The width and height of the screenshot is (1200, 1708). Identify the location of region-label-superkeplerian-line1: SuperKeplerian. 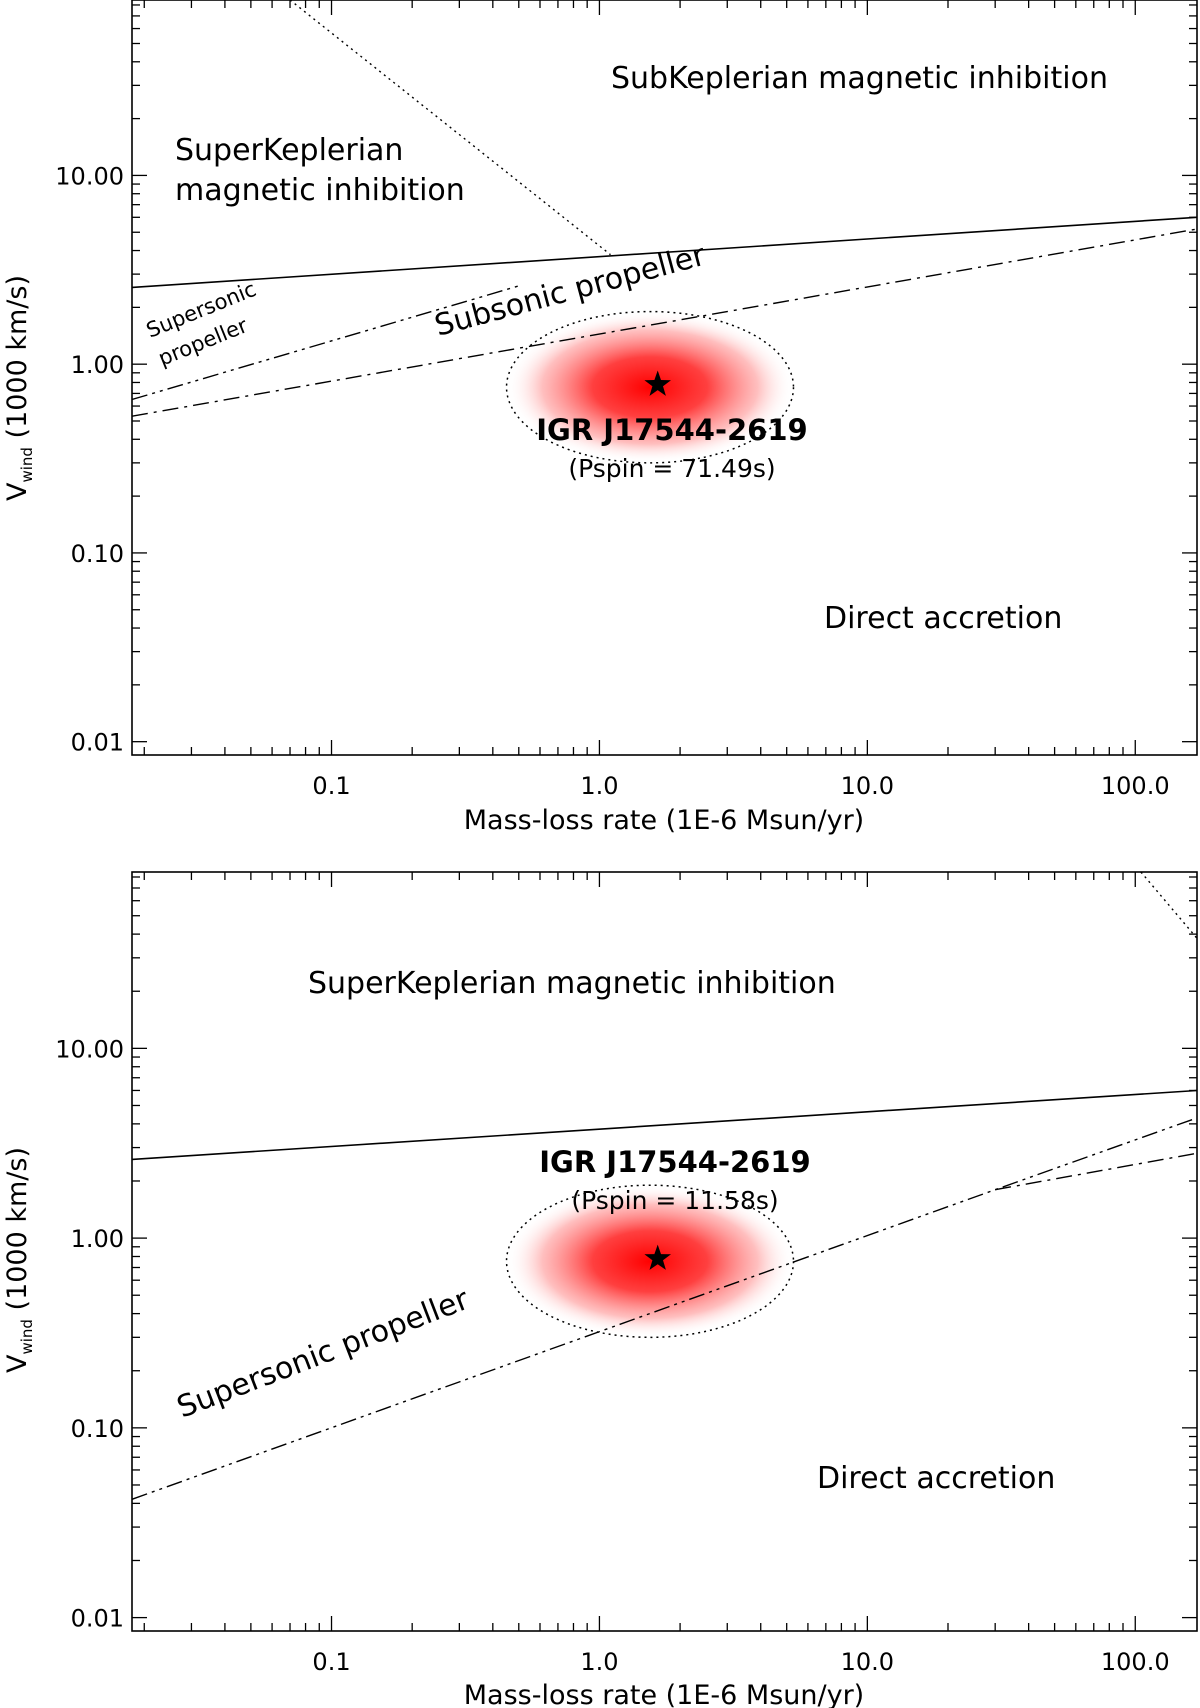
(289, 150).